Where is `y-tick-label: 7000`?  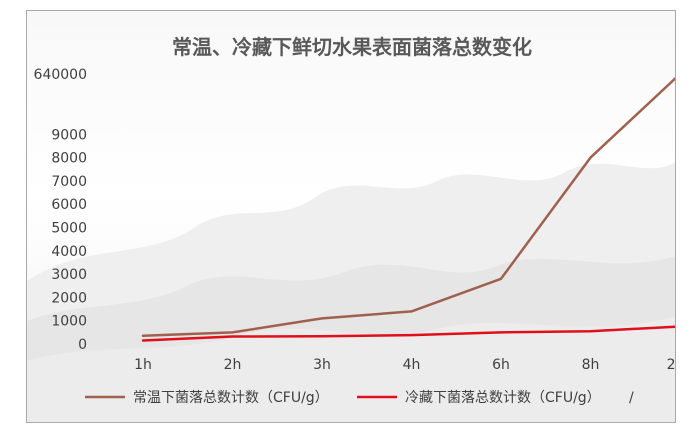
y-tick-label: 7000 is located at coordinates (69, 182).